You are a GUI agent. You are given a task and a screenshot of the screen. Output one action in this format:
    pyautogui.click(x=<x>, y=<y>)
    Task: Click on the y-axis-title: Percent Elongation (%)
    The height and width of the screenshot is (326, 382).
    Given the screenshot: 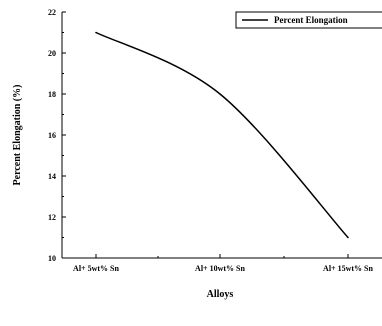 What is the action you would take?
    pyautogui.click(x=17, y=135)
    